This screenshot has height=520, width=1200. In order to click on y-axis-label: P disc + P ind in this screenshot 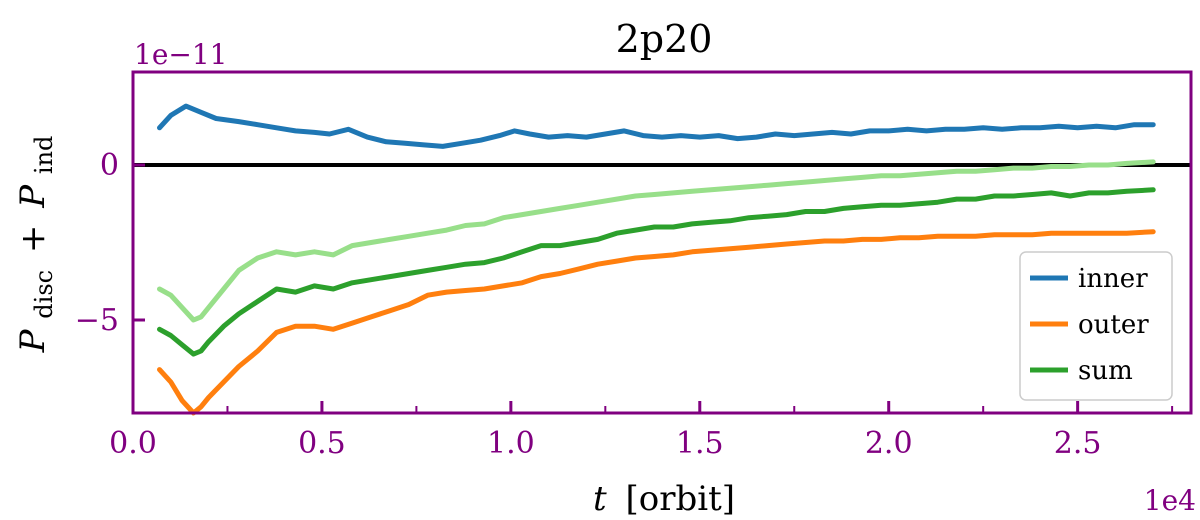, I will do `click(37, 245)`.